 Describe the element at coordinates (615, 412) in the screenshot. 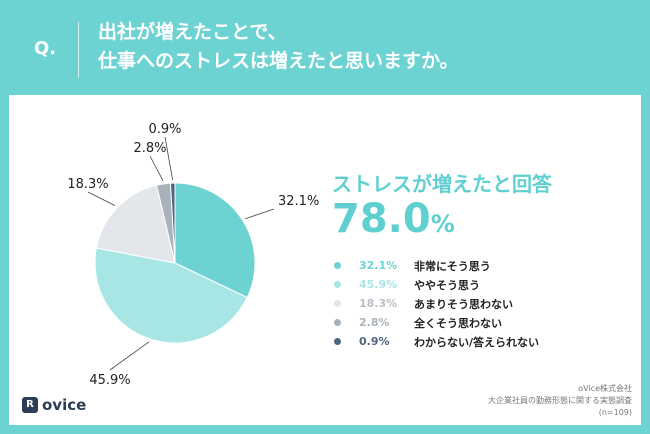

I see `footer-sample: (n=109)` at that location.